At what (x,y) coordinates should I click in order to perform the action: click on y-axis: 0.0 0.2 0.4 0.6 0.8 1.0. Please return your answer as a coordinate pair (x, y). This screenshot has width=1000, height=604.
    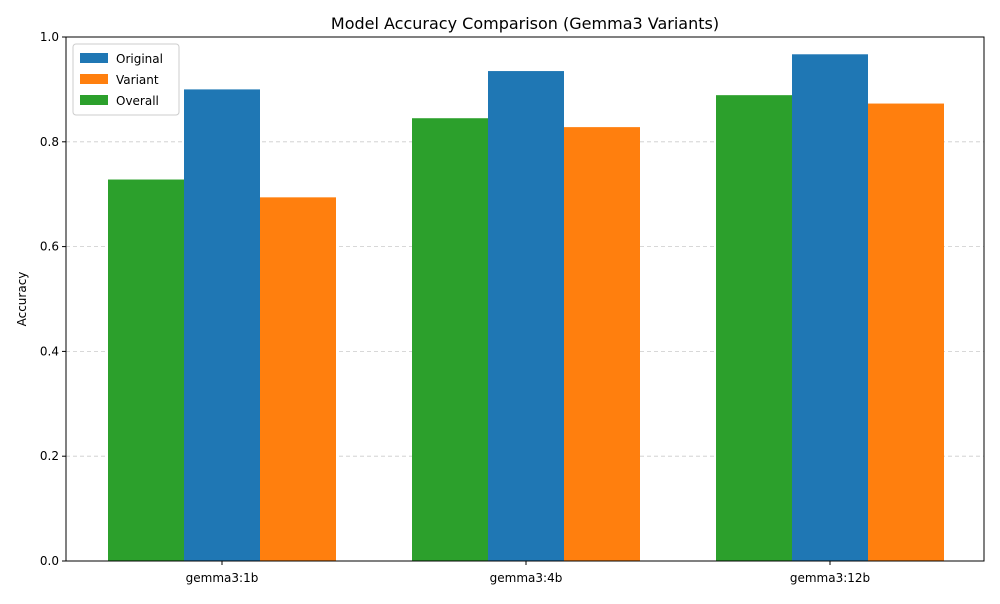
    Looking at the image, I should click on (53, 299).